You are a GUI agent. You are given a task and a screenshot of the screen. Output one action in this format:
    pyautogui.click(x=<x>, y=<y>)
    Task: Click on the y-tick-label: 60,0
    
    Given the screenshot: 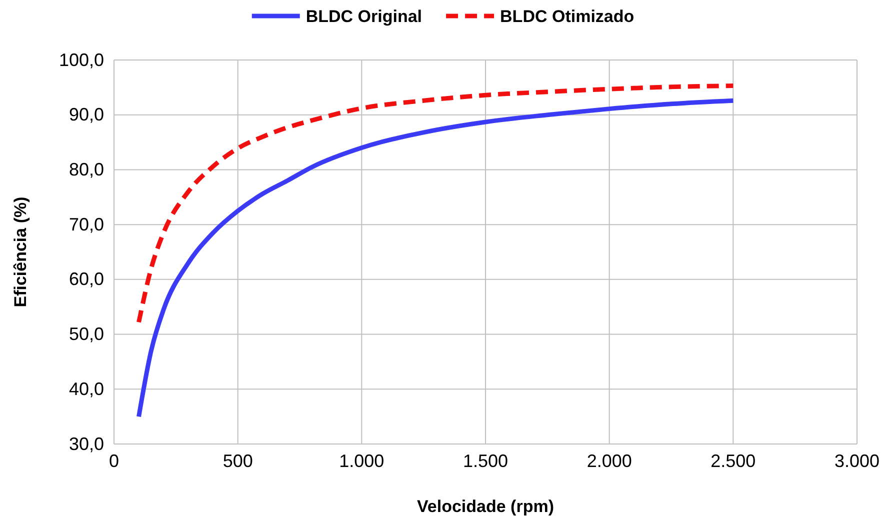 What is the action you would take?
    pyautogui.click(x=86, y=279)
    